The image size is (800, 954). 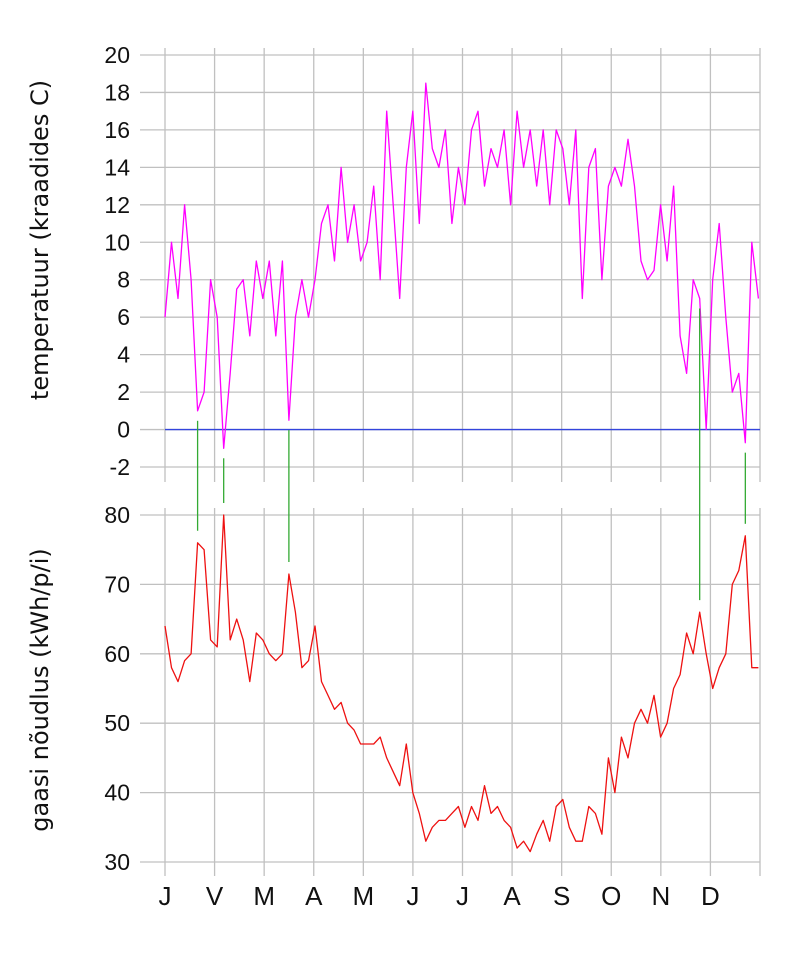 I want to click on month-label: O, so click(x=611, y=896).